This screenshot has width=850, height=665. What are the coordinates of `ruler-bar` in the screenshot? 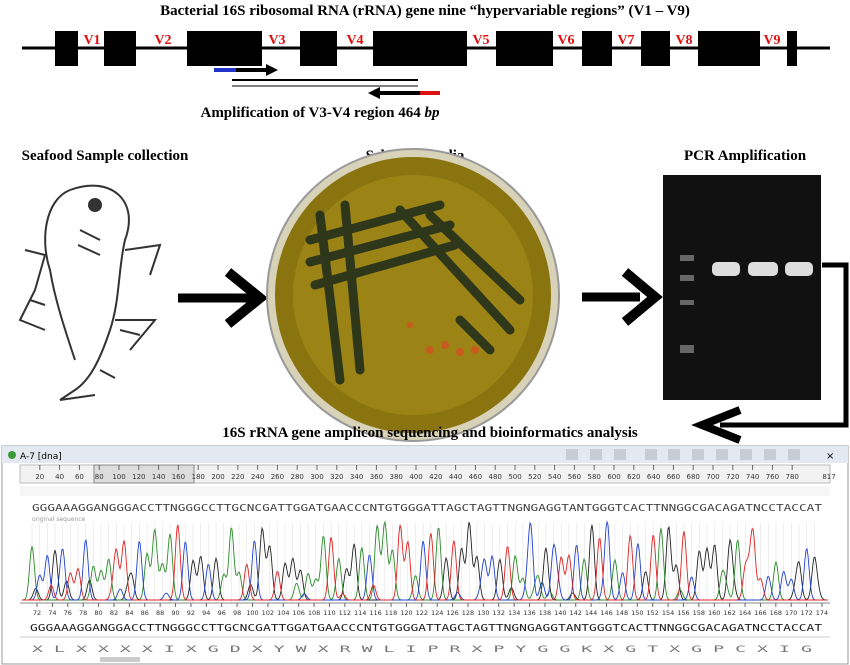 It's located at (425, 474).